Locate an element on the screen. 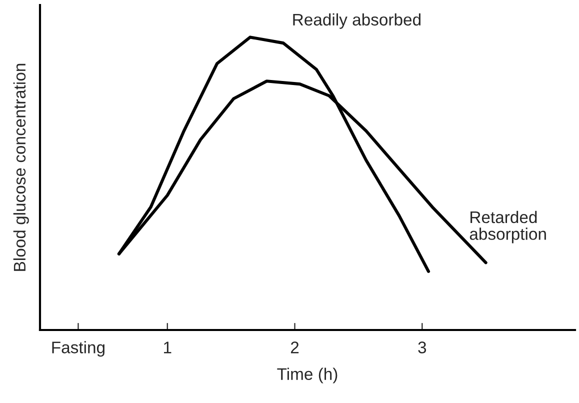 The height and width of the screenshot is (403, 579). x-tick-label: 3 is located at coordinates (422, 348).